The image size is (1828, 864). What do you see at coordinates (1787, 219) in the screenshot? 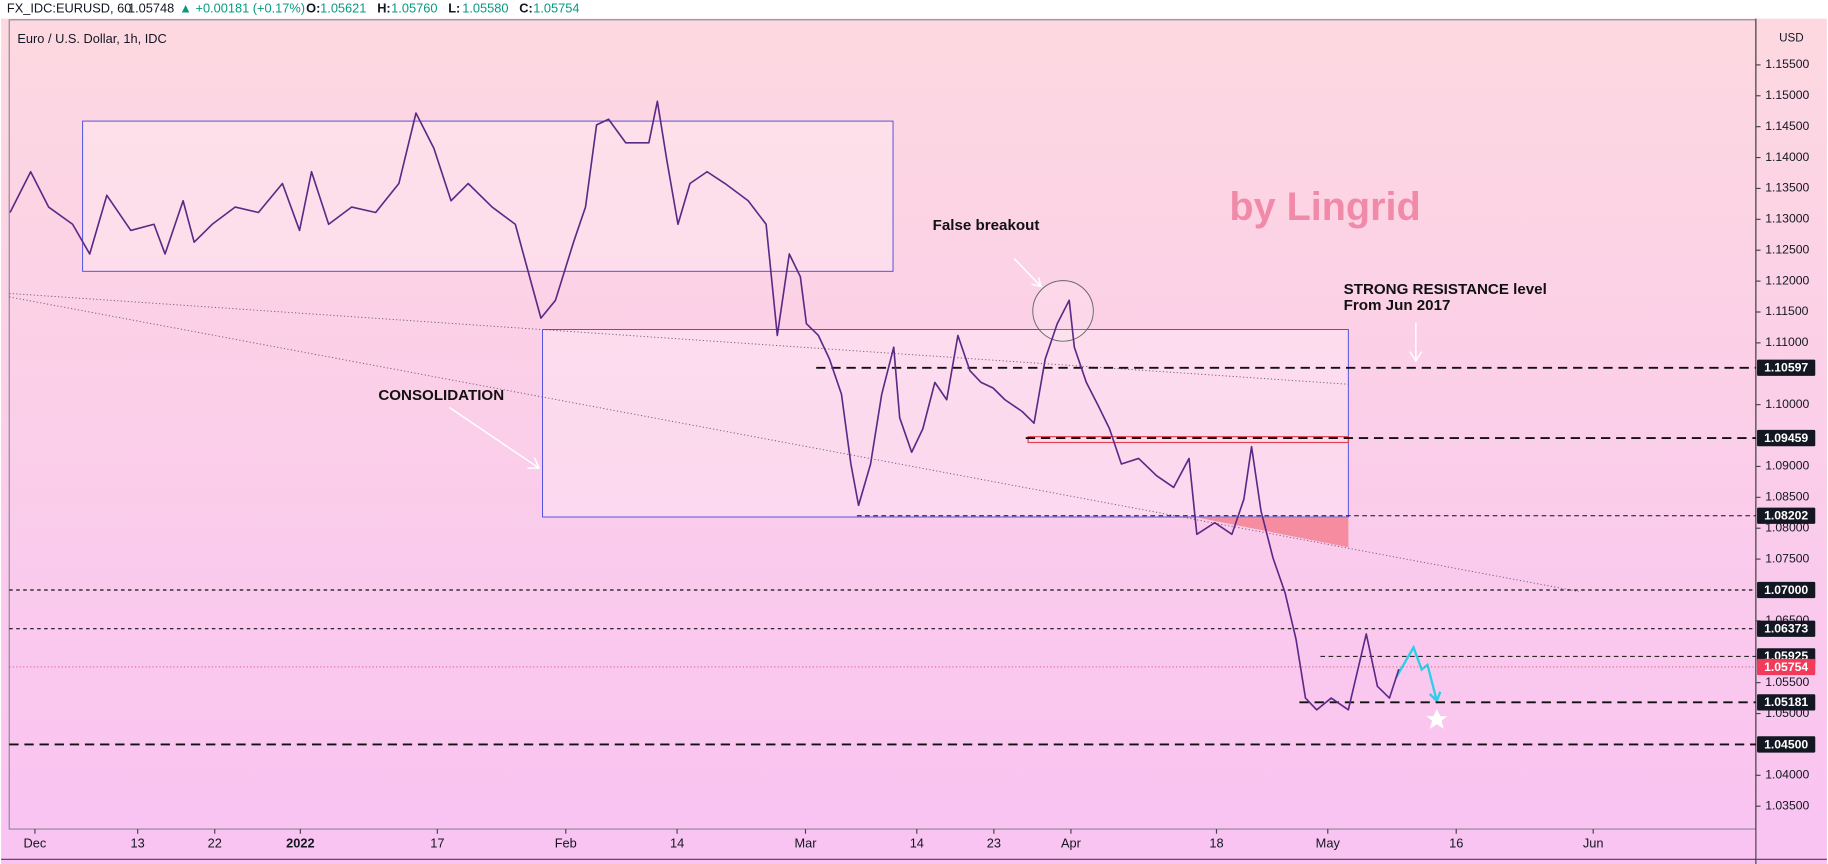
I see `y-tick-label: 1.13000` at bounding box center [1787, 219].